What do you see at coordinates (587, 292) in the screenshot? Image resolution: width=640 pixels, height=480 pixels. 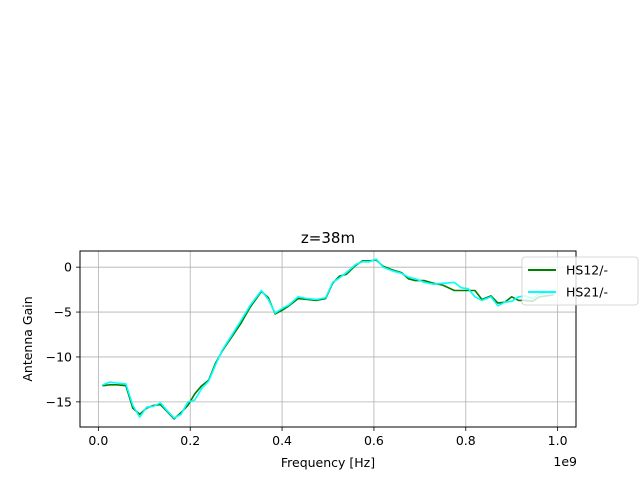 I see `legend-label: HS21/-` at bounding box center [587, 292].